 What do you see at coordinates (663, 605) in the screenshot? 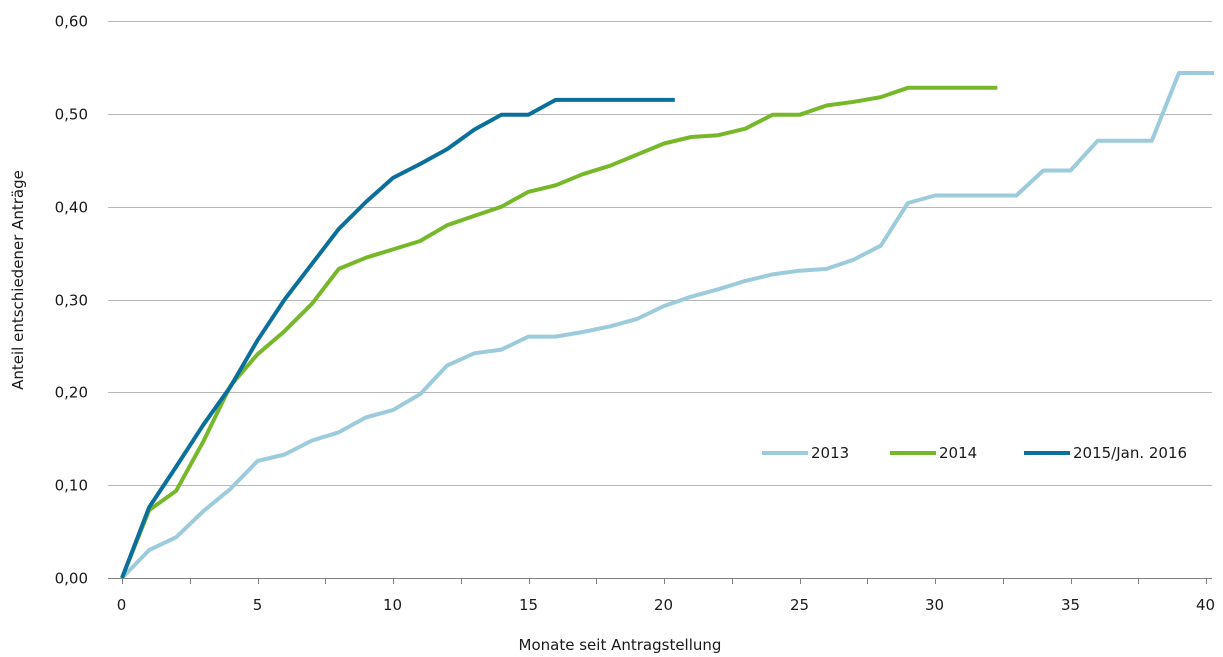
I see `x-tick-label: 20` at bounding box center [663, 605].